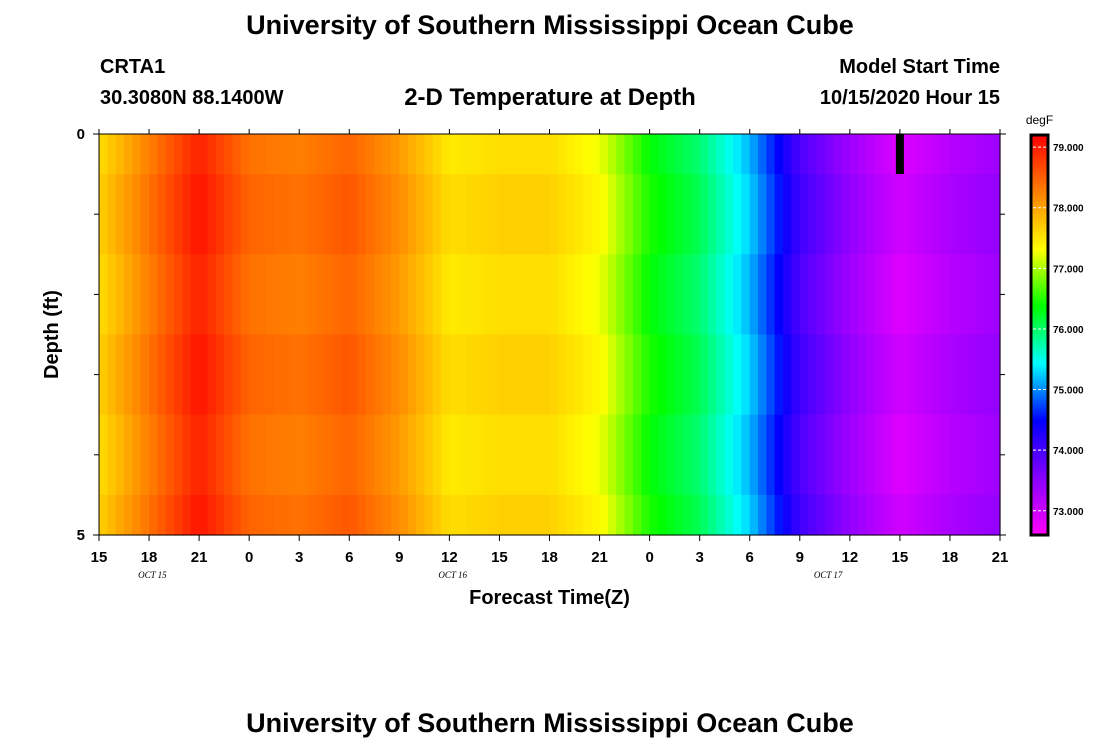  I want to click on x-date-label: OCT 17, so click(828, 575).